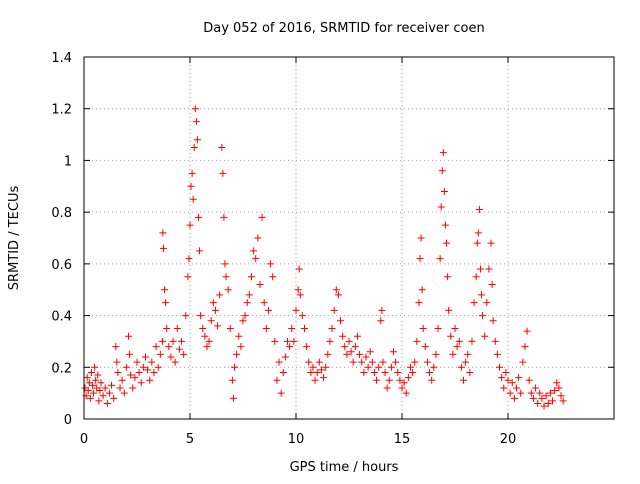 The image size is (640, 484). Describe the element at coordinates (68, 420) in the screenshot. I see `y-tick-label: 0` at that location.